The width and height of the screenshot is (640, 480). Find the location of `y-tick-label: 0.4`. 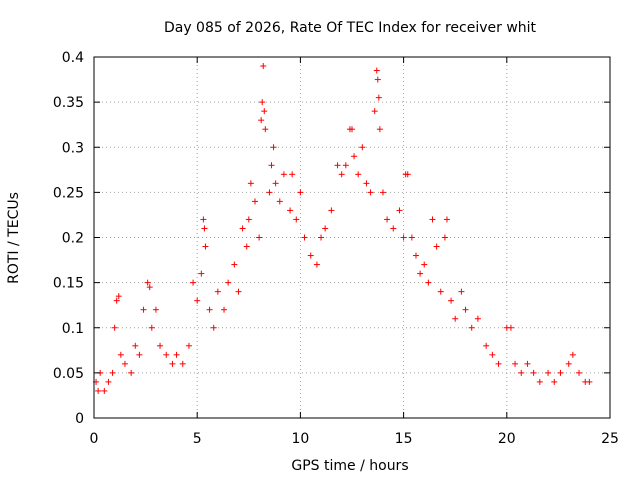

y-tick-label: 0.4 is located at coordinates (73, 58).